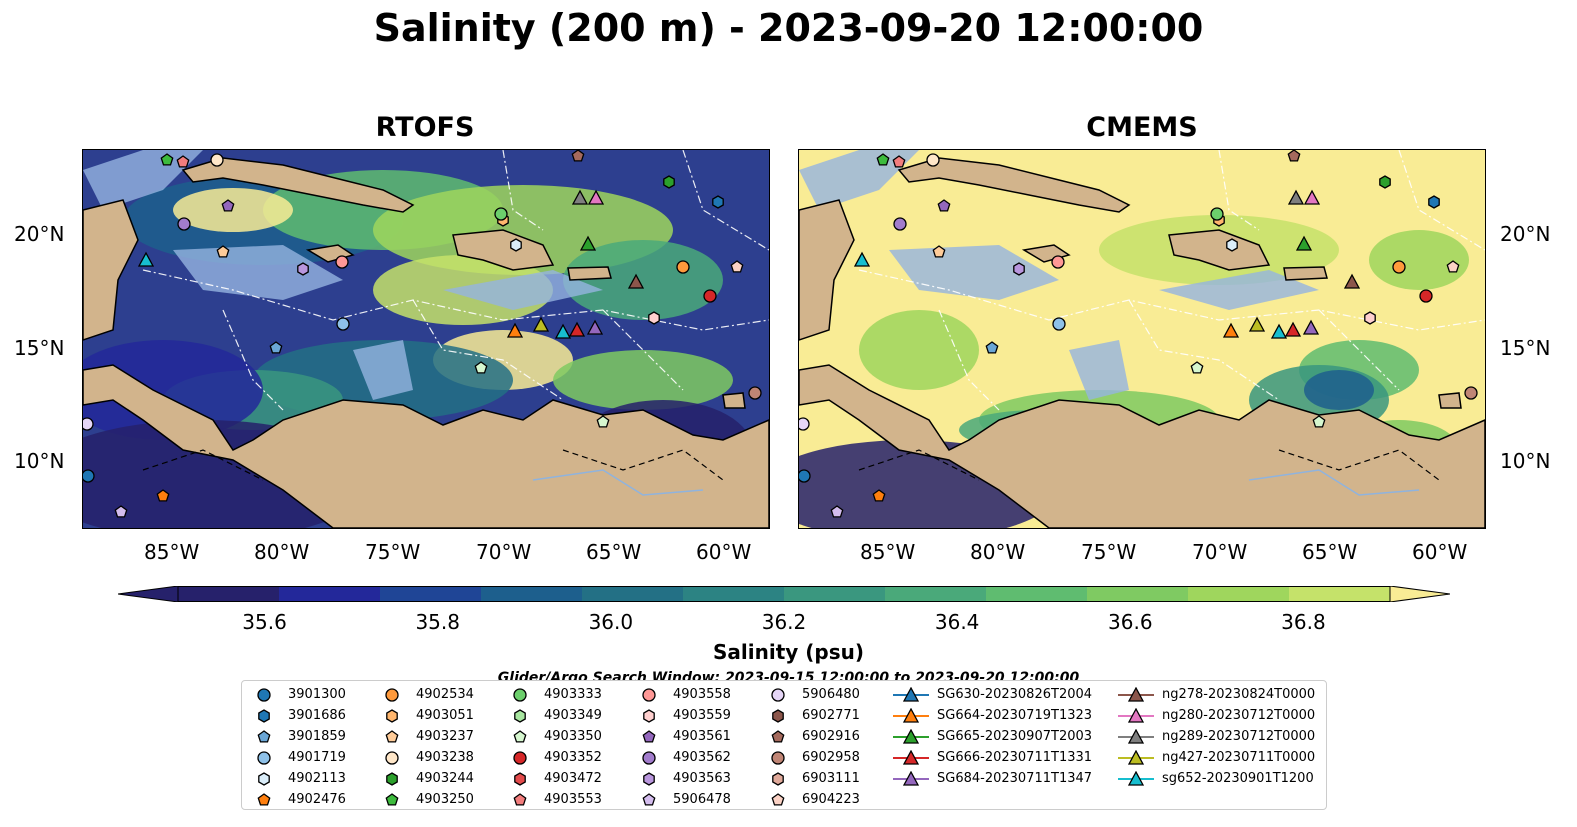 This screenshot has height=827, width=1577. I want to click on legend-label: 4903238, so click(445, 757).